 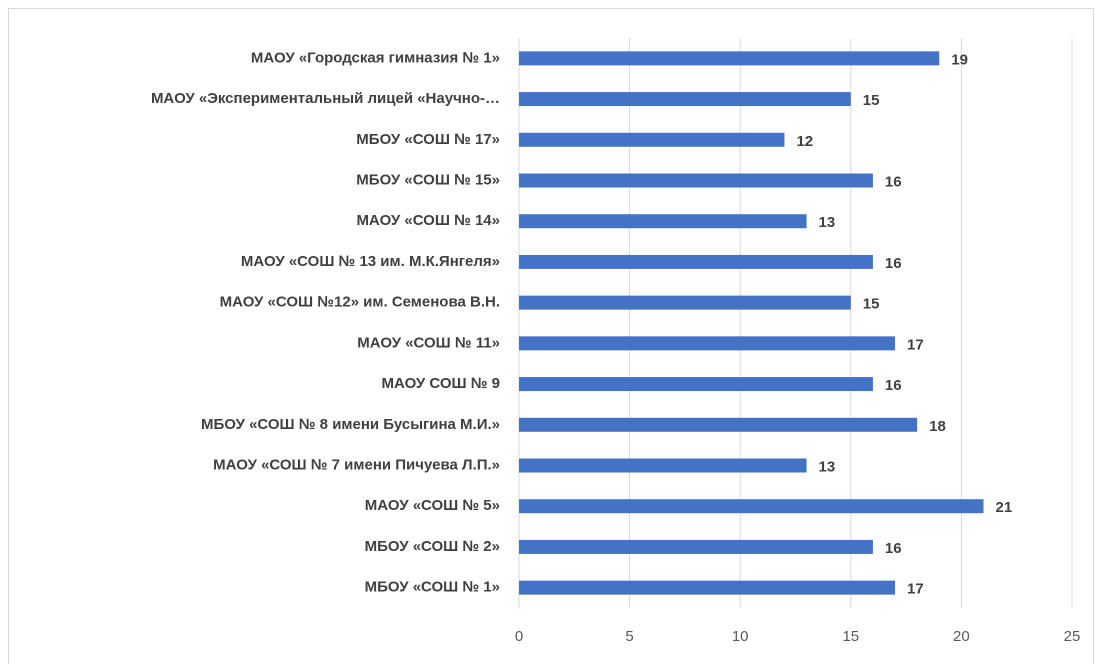 What do you see at coordinates (740, 636) in the screenshot?
I see `x-tick-label: 10` at bounding box center [740, 636].